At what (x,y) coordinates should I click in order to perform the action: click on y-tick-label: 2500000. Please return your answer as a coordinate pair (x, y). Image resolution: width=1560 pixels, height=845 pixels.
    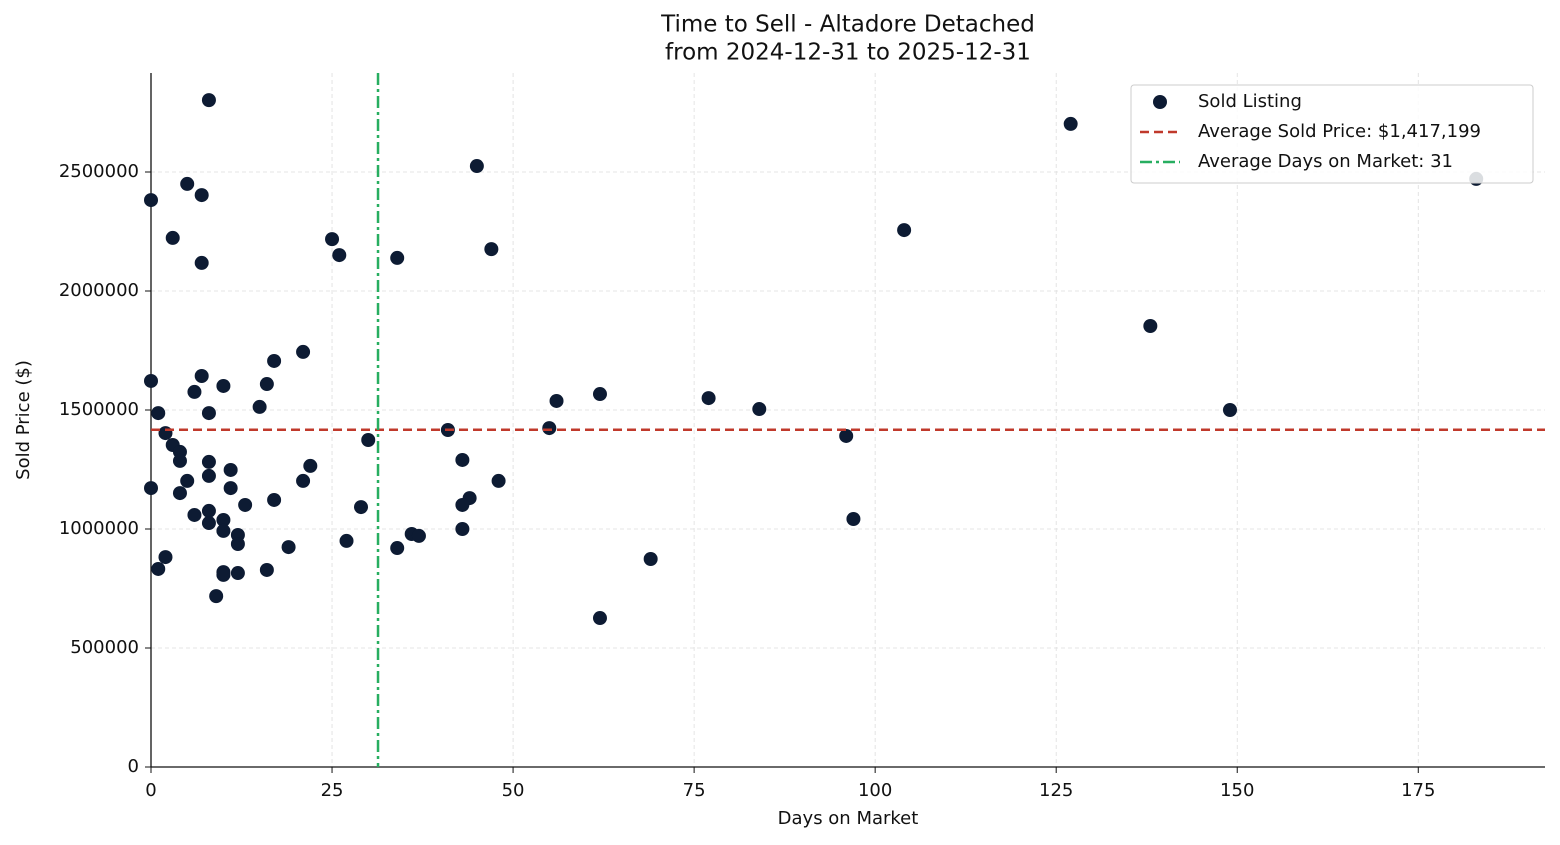
    Looking at the image, I should click on (99, 171).